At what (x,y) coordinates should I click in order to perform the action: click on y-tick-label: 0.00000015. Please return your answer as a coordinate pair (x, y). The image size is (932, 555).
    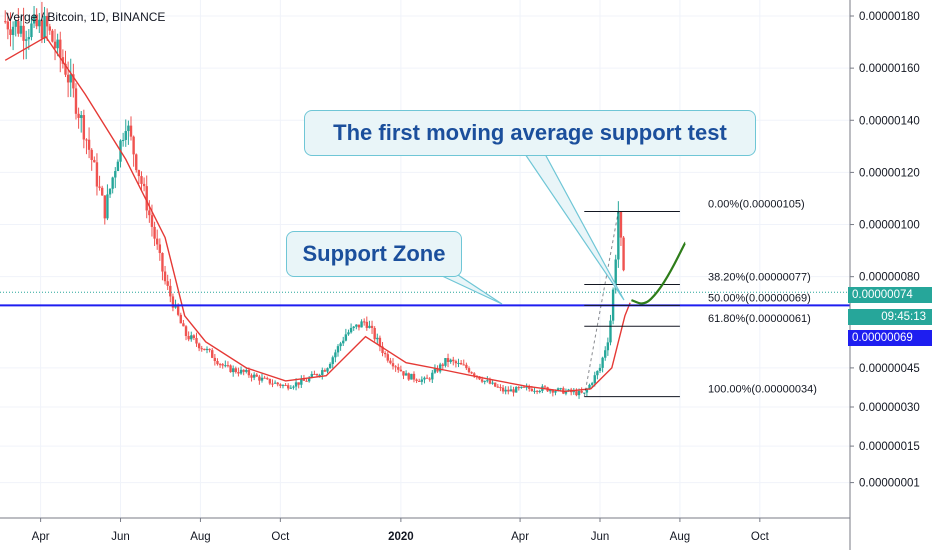
    Looking at the image, I should click on (889, 447).